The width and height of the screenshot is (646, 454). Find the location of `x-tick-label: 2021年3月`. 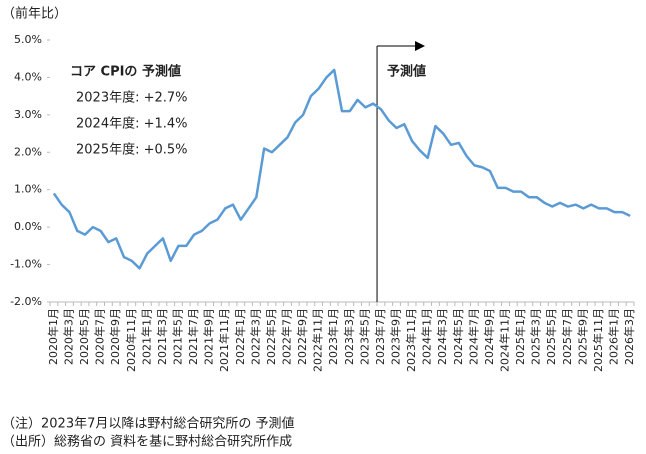

x-tick-label: 2021年3月 is located at coordinates (162, 336).